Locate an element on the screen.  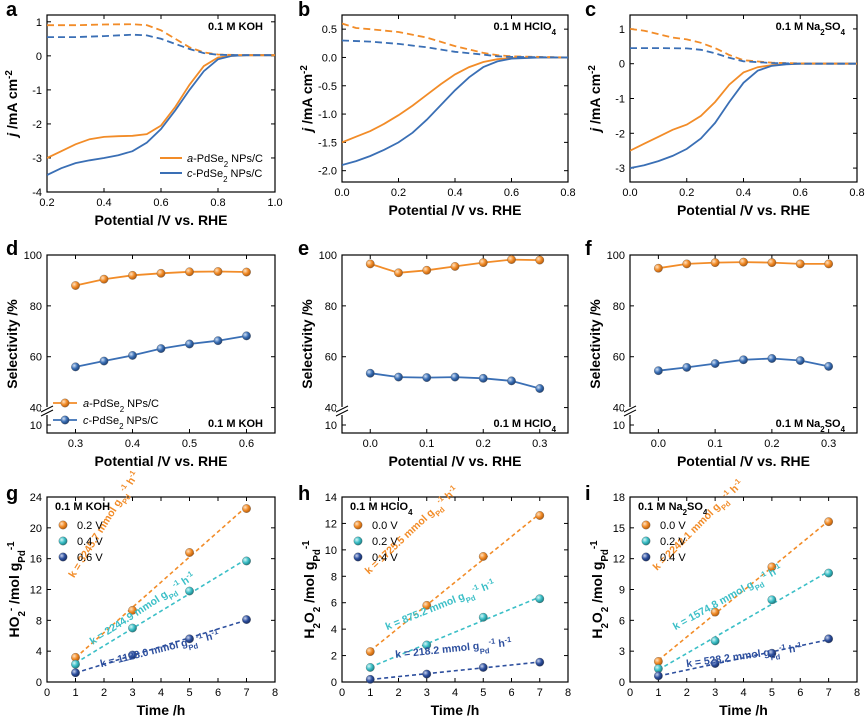
y-tick-label: 2 is located at coordinates (334, 657).